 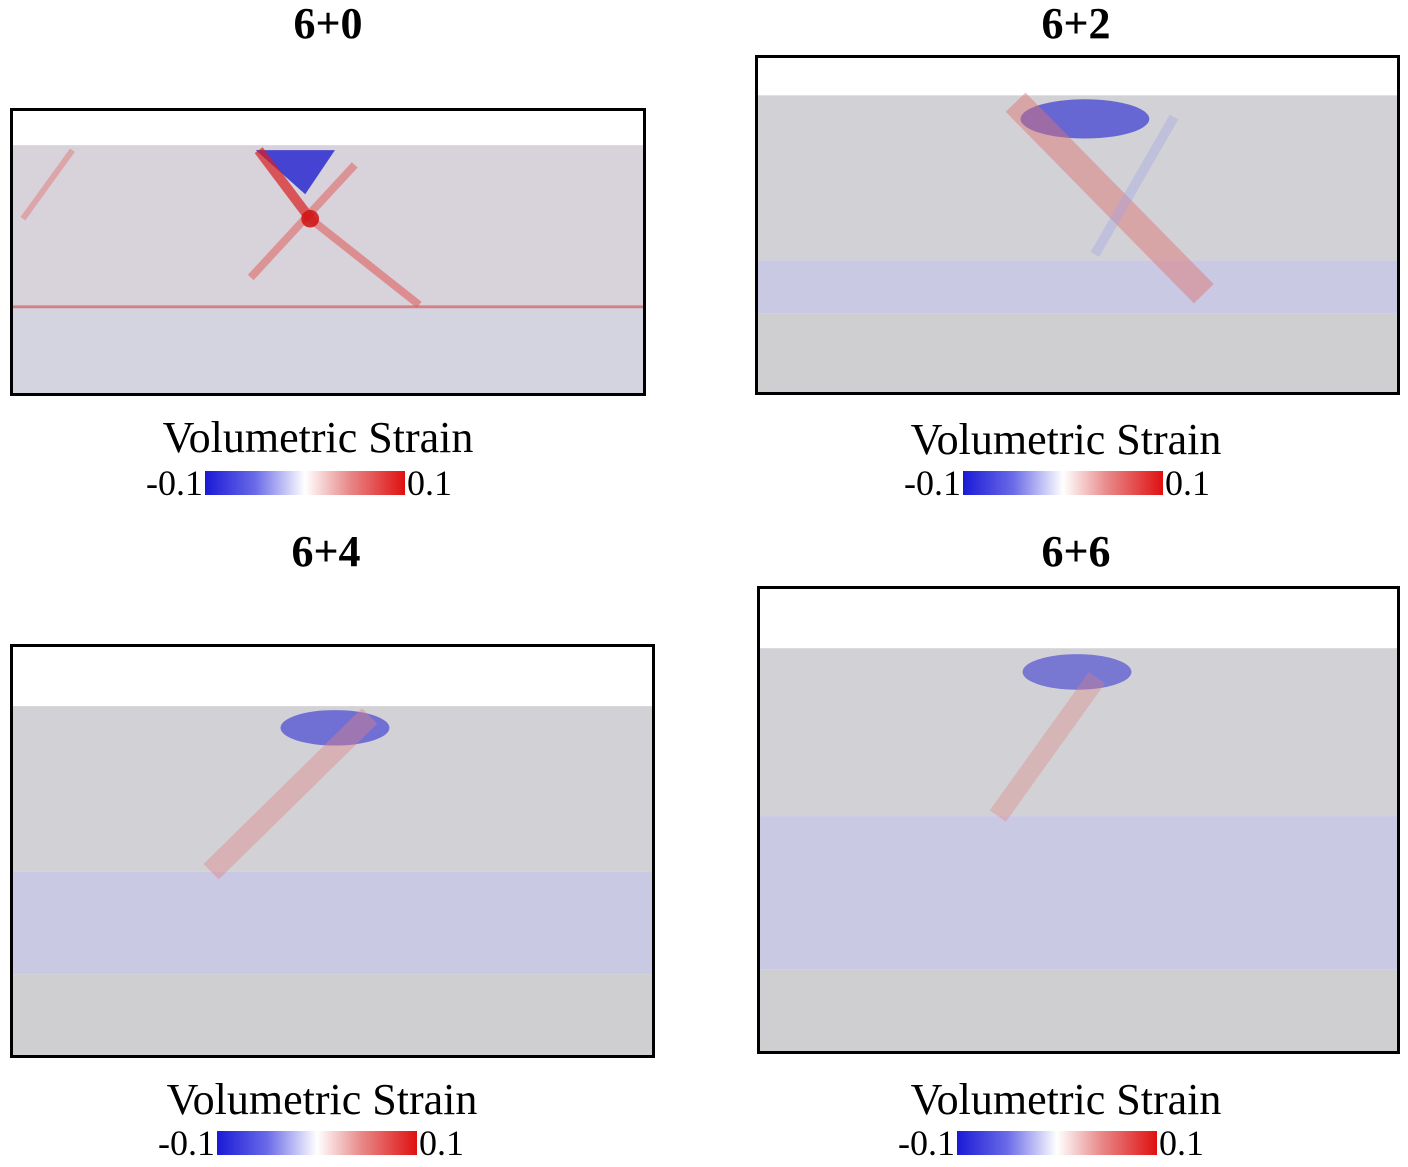 I want to click on panel-title-6-2: 6+2, so click(x=1076, y=24).